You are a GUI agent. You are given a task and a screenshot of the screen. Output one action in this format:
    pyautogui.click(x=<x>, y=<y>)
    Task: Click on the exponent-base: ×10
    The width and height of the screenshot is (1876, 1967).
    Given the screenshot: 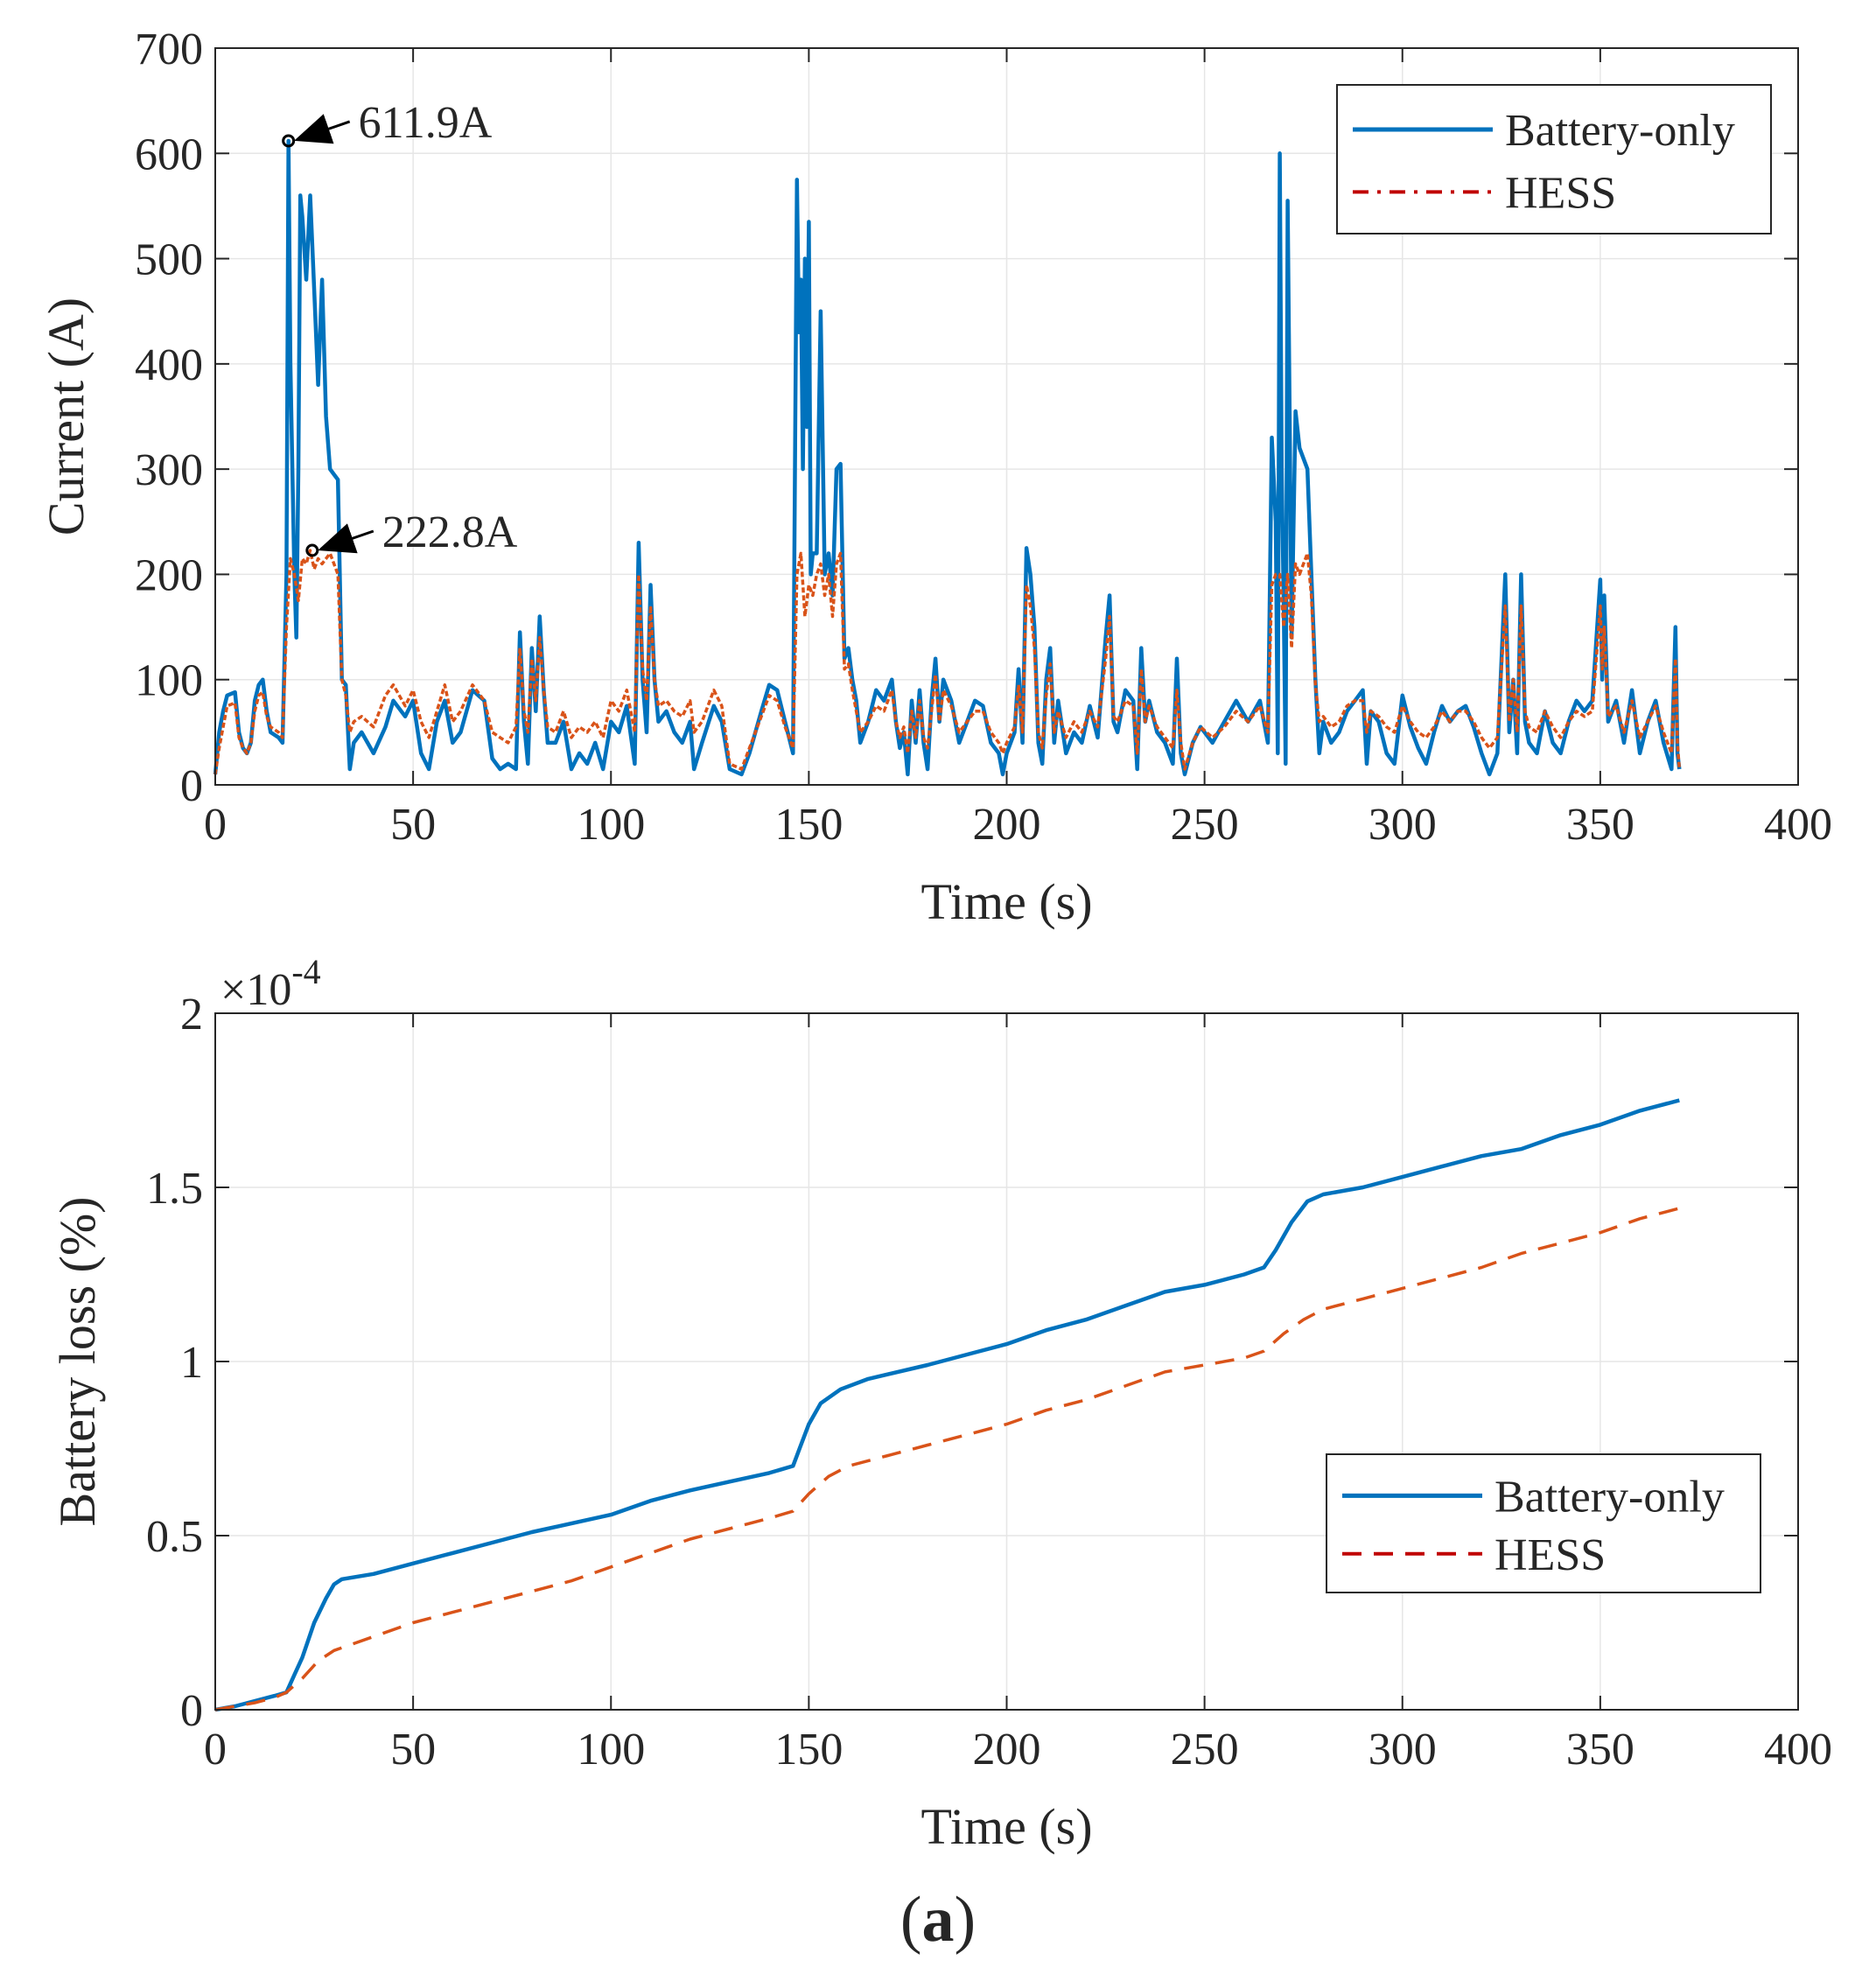 What is the action you would take?
    pyautogui.click(x=255, y=990)
    